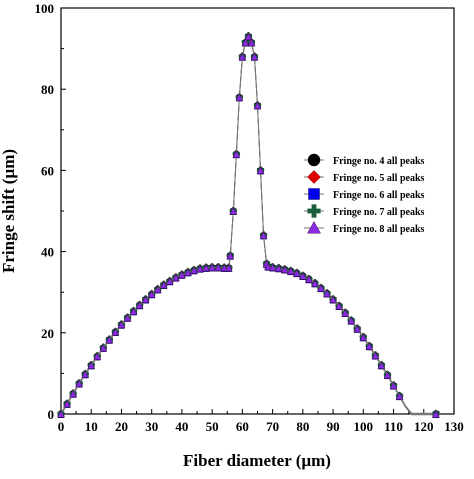 The image size is (474, 479). Describe the element at coordinates (45, 8) in the screenshot. I see `y-tick-label: 100` at that location.